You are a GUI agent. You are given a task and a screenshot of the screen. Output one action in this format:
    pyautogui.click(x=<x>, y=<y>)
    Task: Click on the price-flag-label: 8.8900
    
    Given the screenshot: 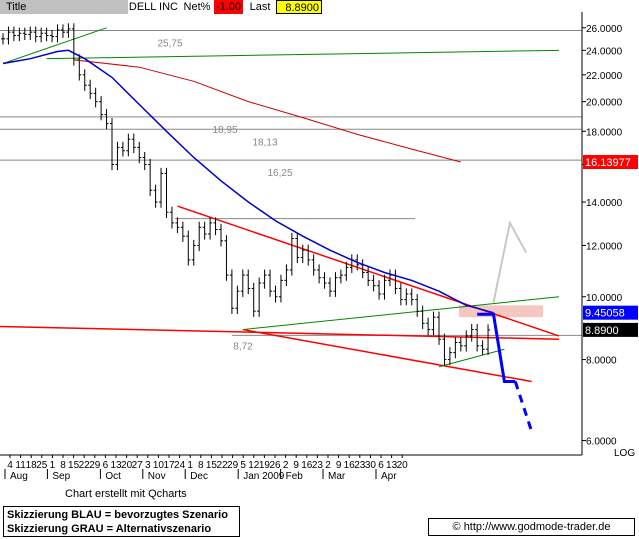 What is the action you would take?
    pyautogui.click(x=602, y=331)
    